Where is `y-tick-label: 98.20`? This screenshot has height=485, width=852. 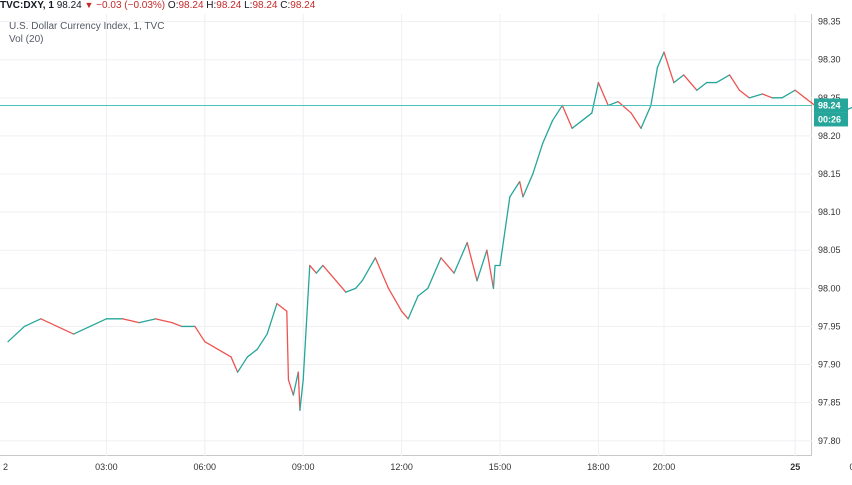
y-tick-label: 98.20 is located at coordinates (829, 136).